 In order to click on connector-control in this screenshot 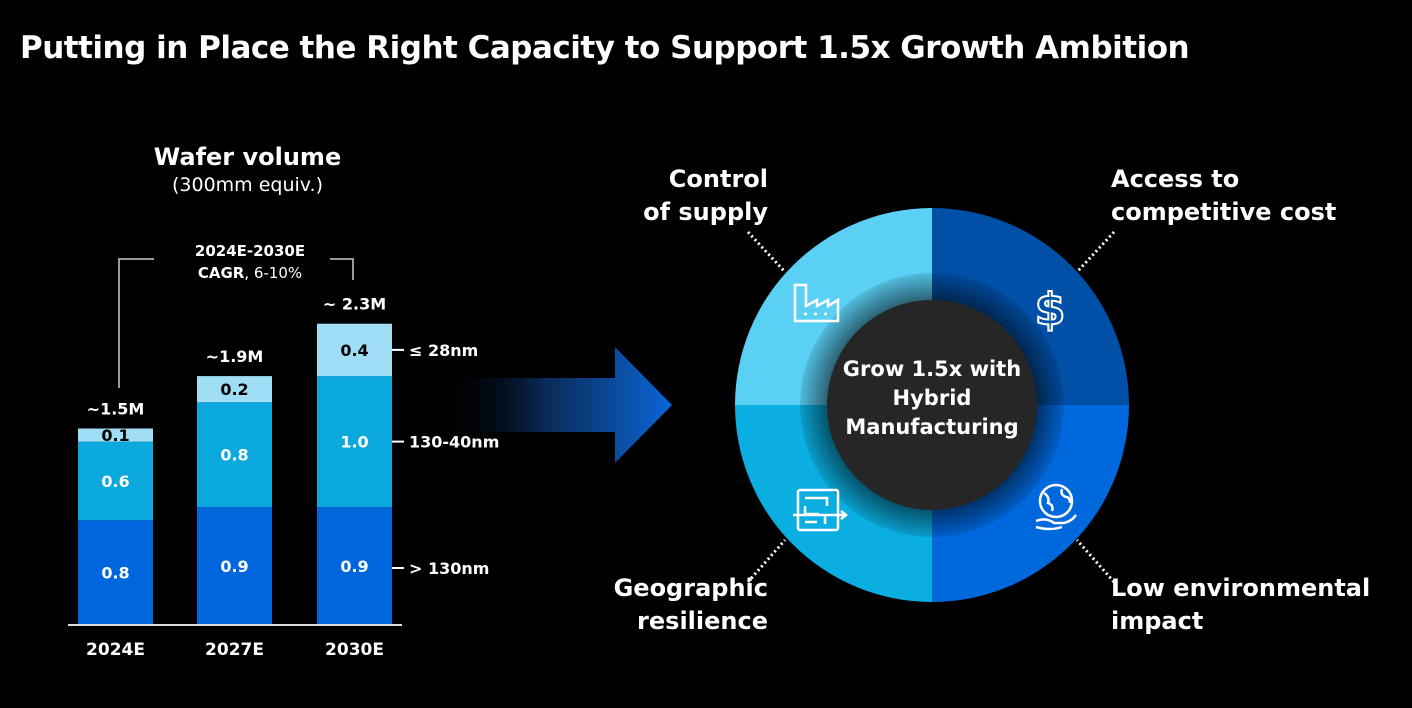, I will do `click(766, 252)`.